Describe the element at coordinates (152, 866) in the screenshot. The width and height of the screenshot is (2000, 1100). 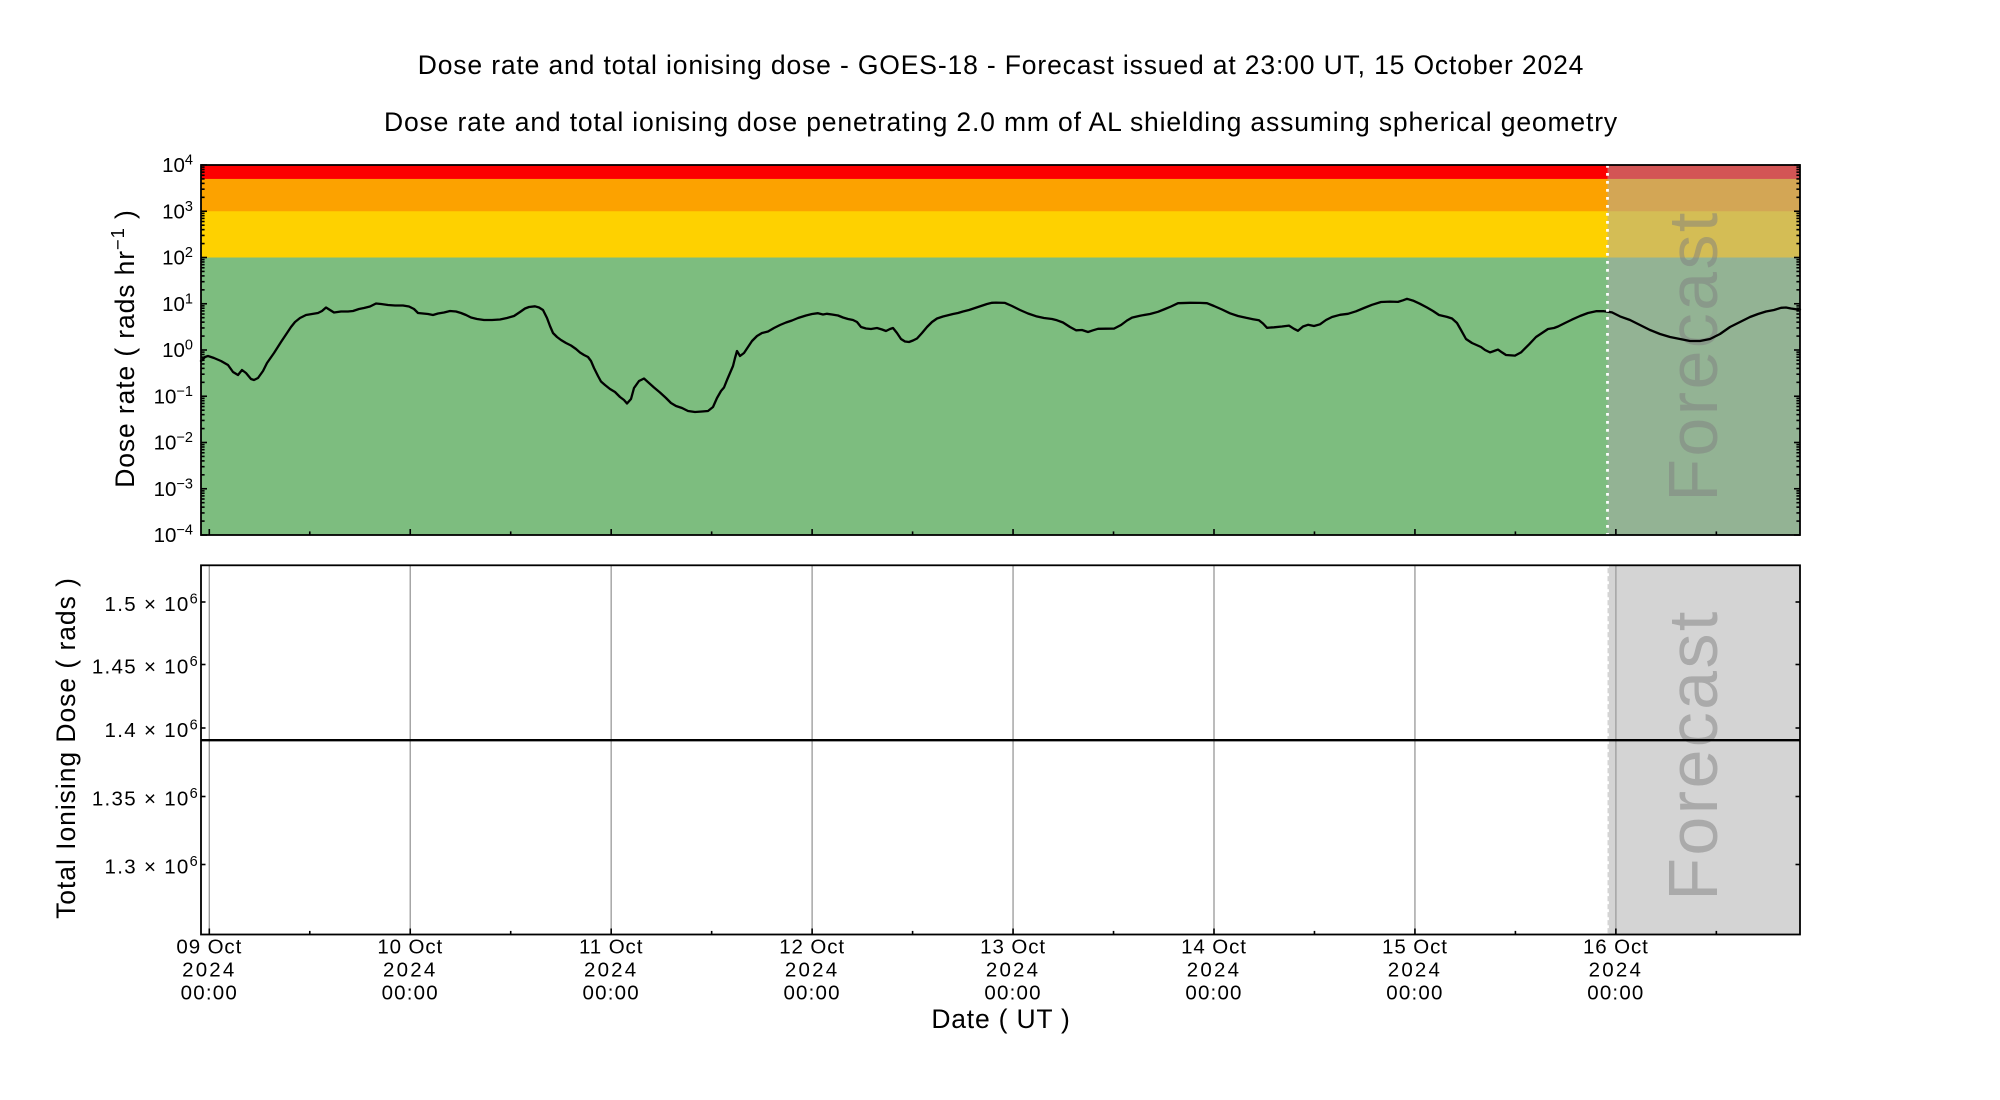
I see `svg-text: 1.3 × 10⁶` at that location.